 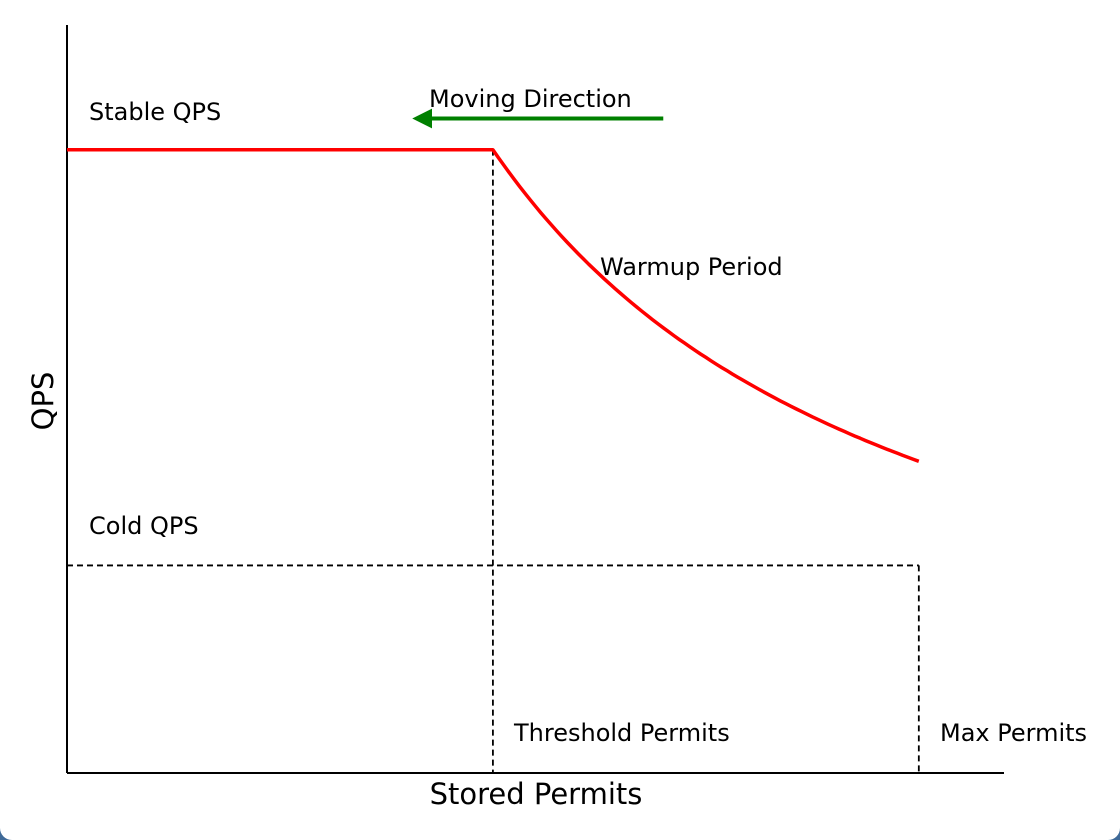 I want to click on max-permits-label: Max Permits, so click(x=1013, y=733).